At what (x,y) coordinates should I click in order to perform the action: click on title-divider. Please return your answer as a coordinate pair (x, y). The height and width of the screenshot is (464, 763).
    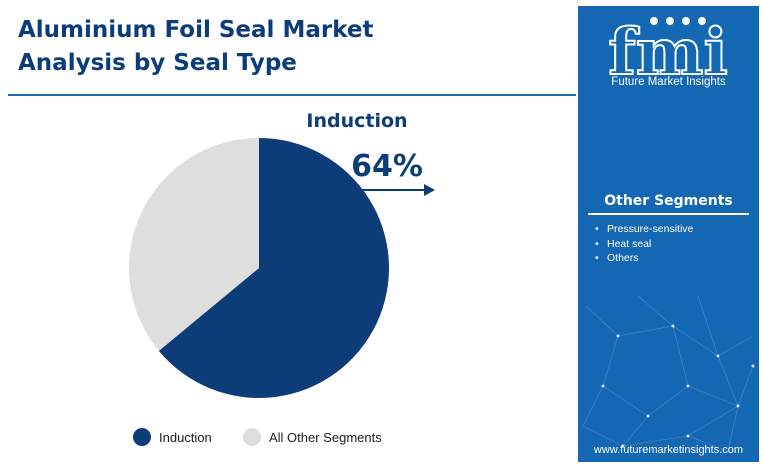
    Looking at the image, I should click on (292, 95).